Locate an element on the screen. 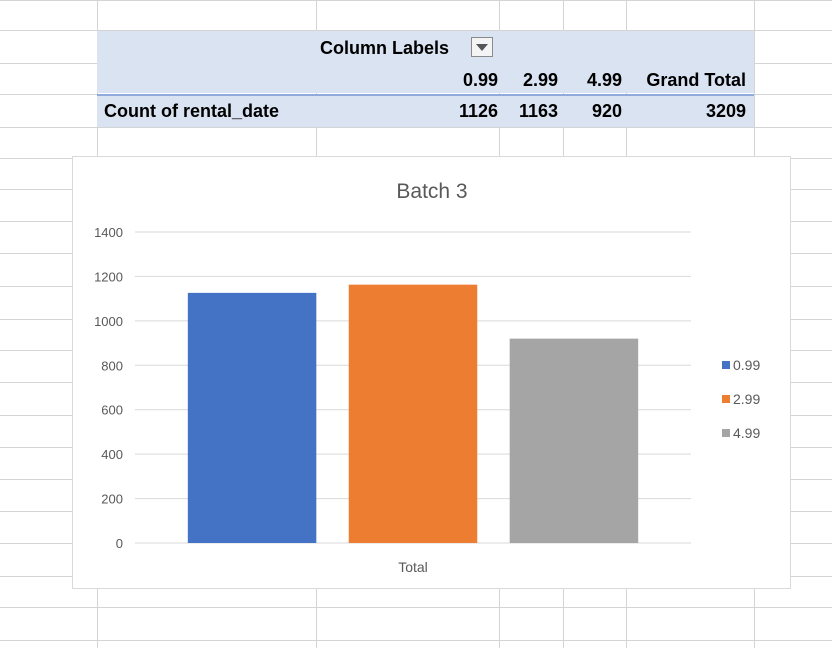  column-labels-filter-button is located at coordinates (482, 47).